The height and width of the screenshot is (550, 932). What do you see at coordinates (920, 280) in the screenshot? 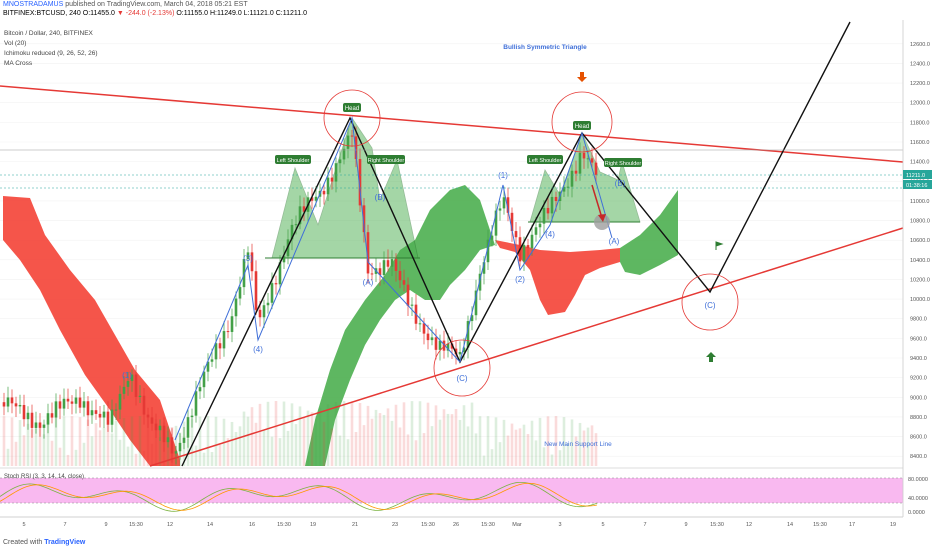
I see `y-tick-label: 10200.0` at bounding box center [920, 280].